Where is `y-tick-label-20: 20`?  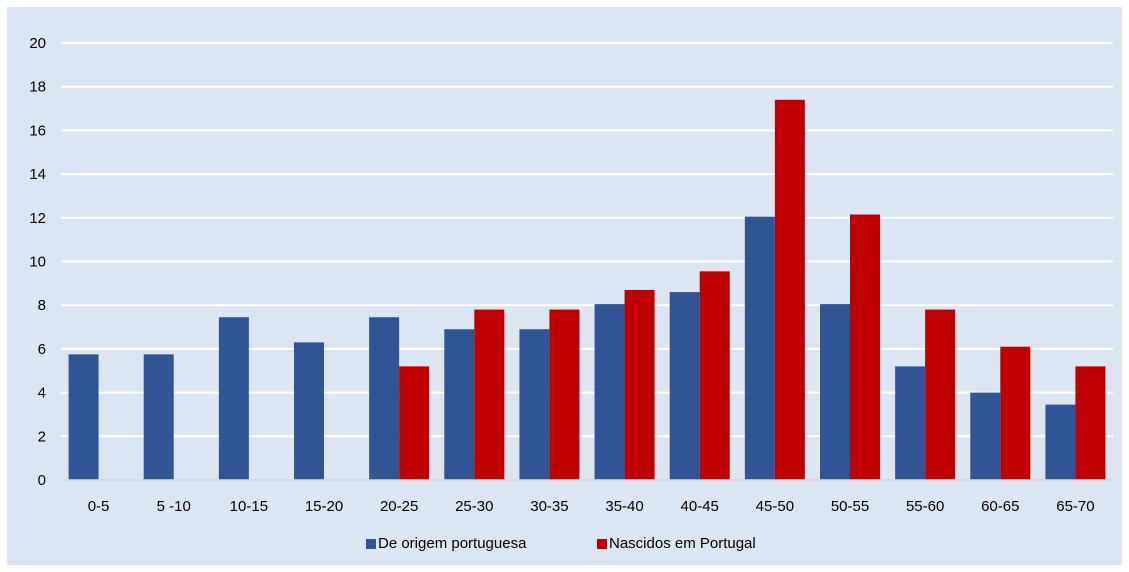
y-tick-label-20: 20 is located at coordinates (37, 43).